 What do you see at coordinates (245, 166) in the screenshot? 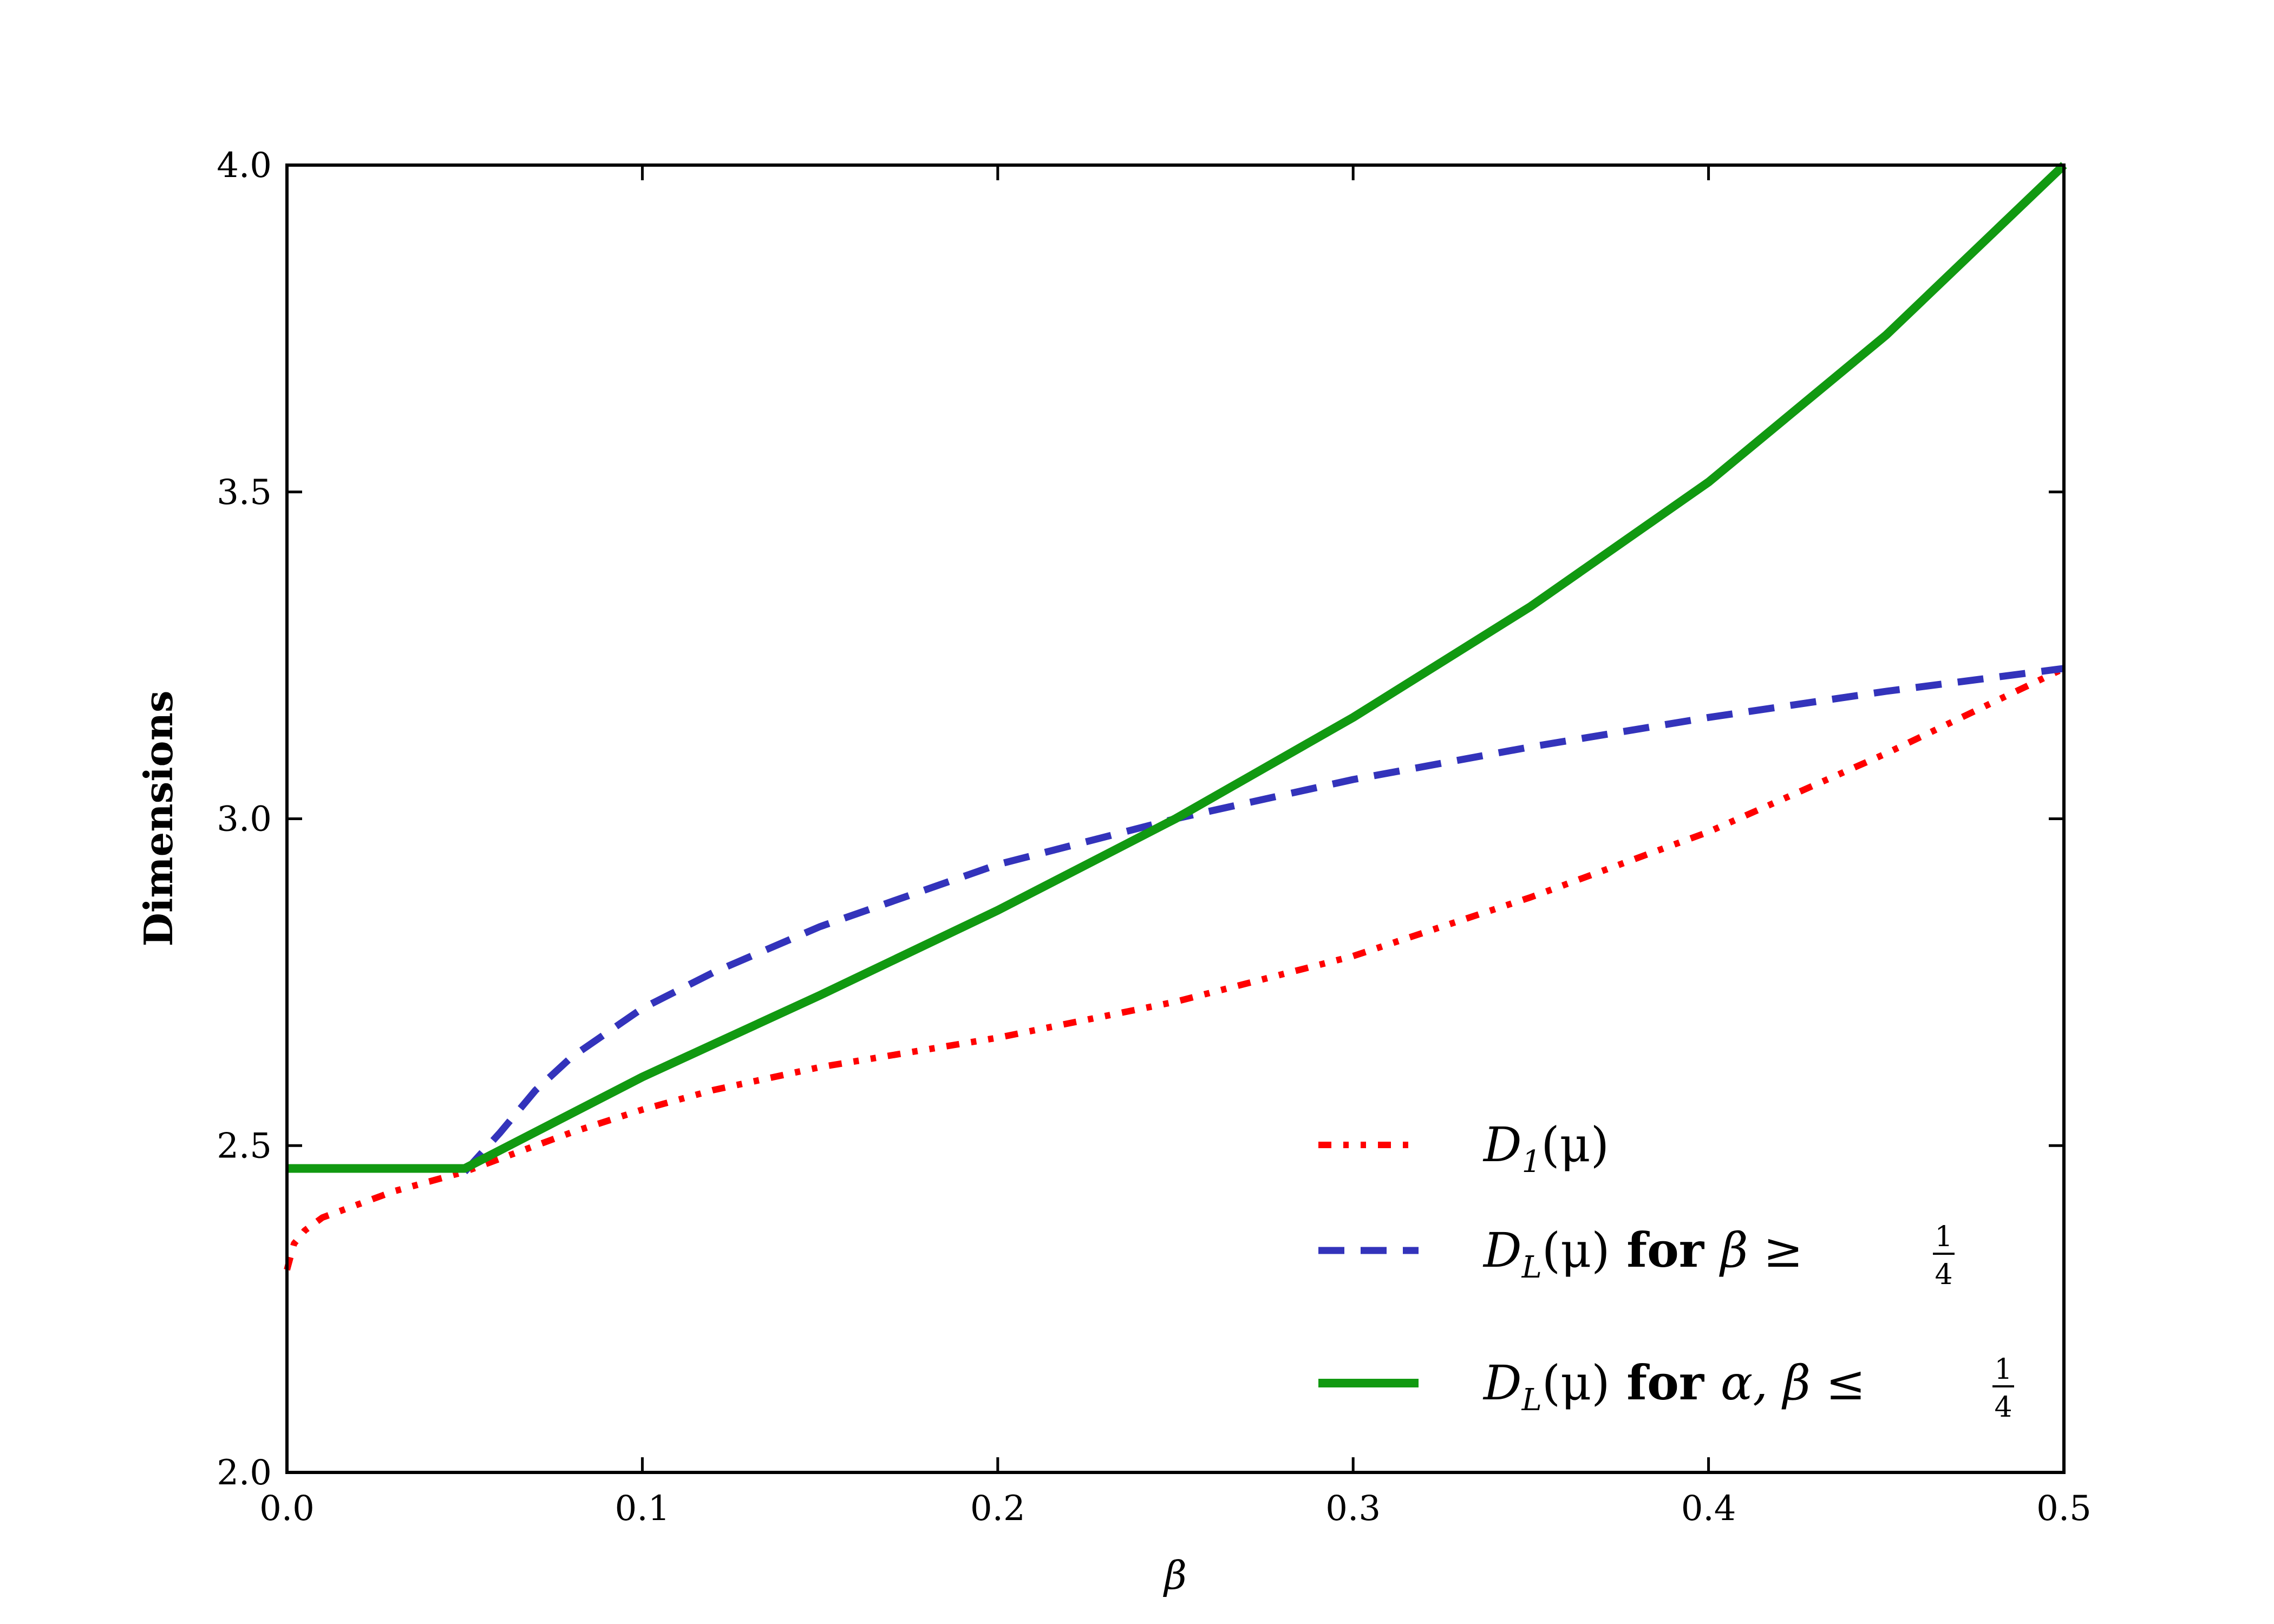
I see `y-tick-label: 4.0` at bounding box center [245, 166].